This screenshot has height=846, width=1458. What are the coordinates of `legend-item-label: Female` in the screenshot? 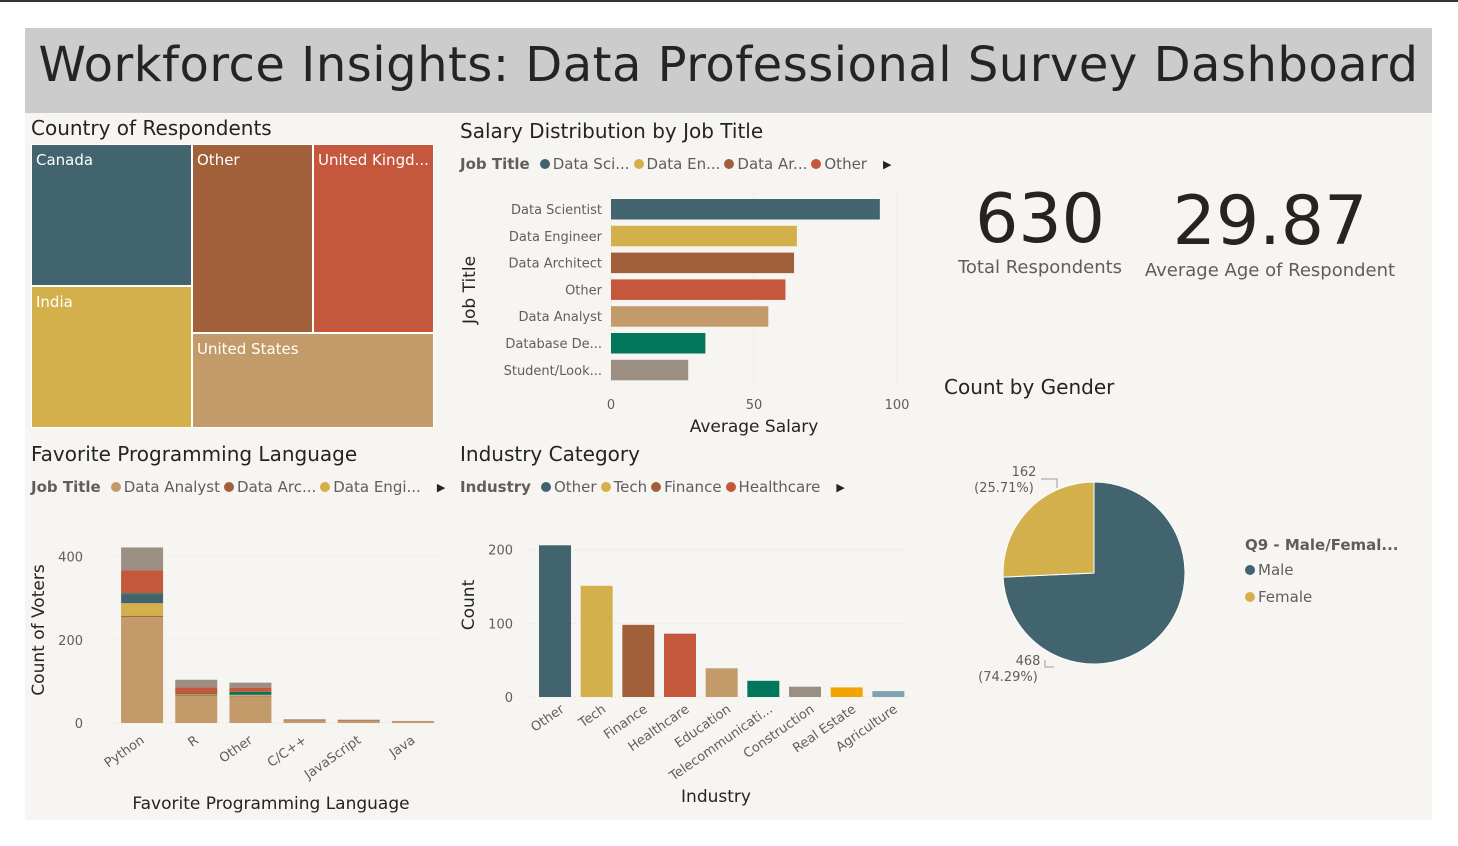 It's located at (1285, 597).